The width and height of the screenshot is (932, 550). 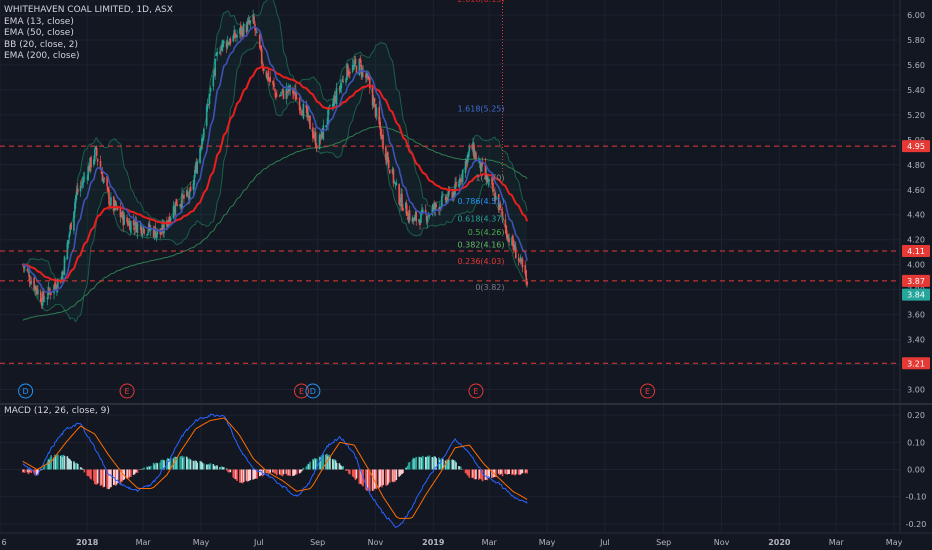 What do you see at coordinates (916, 470) in the screenshot?
I see `macd-tick-label: 0.00` at bounding box center [916, 470].